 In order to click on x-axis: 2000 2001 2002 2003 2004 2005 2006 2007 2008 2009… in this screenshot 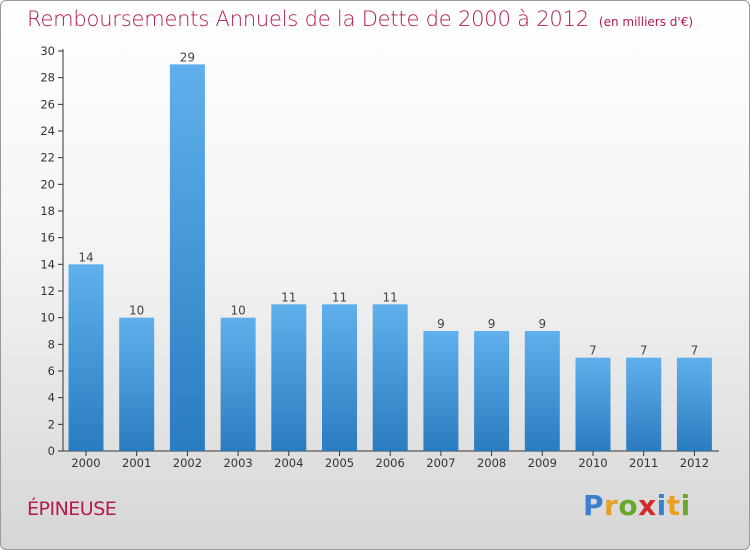, I will do `click(391, 460)`.